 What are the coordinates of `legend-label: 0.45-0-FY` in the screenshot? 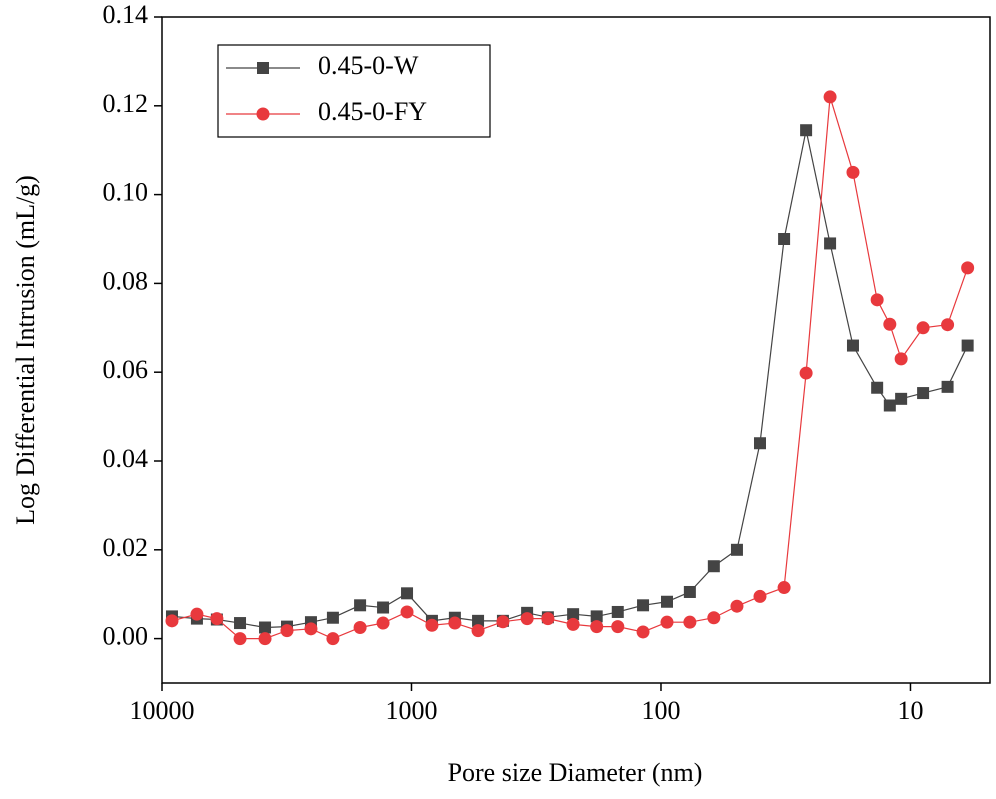 It's located at (372, 111).